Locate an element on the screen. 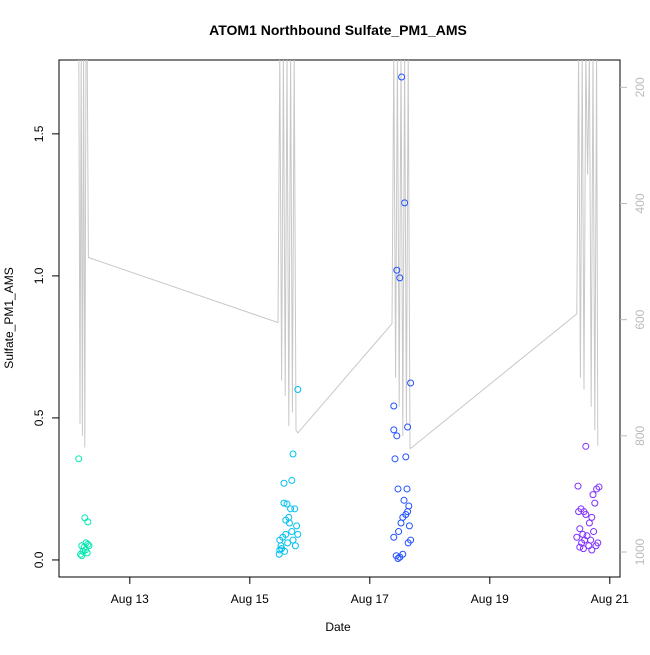  y2-tick-label: 600 is located at coordinates (640, 319).